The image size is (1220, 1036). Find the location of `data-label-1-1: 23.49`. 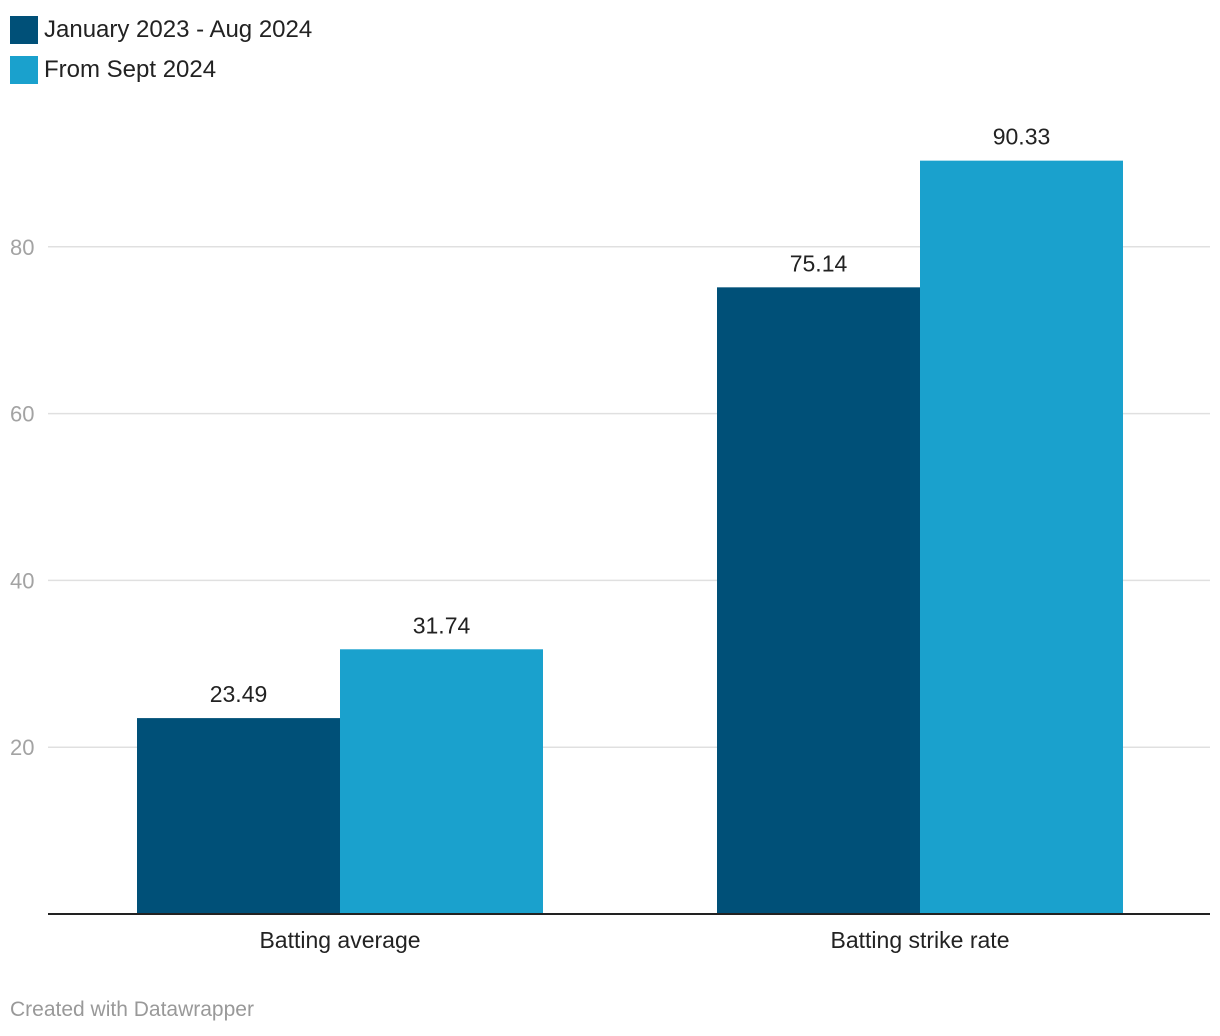

data-label-1-1: 23.49 is located at coordinates (239, 694).